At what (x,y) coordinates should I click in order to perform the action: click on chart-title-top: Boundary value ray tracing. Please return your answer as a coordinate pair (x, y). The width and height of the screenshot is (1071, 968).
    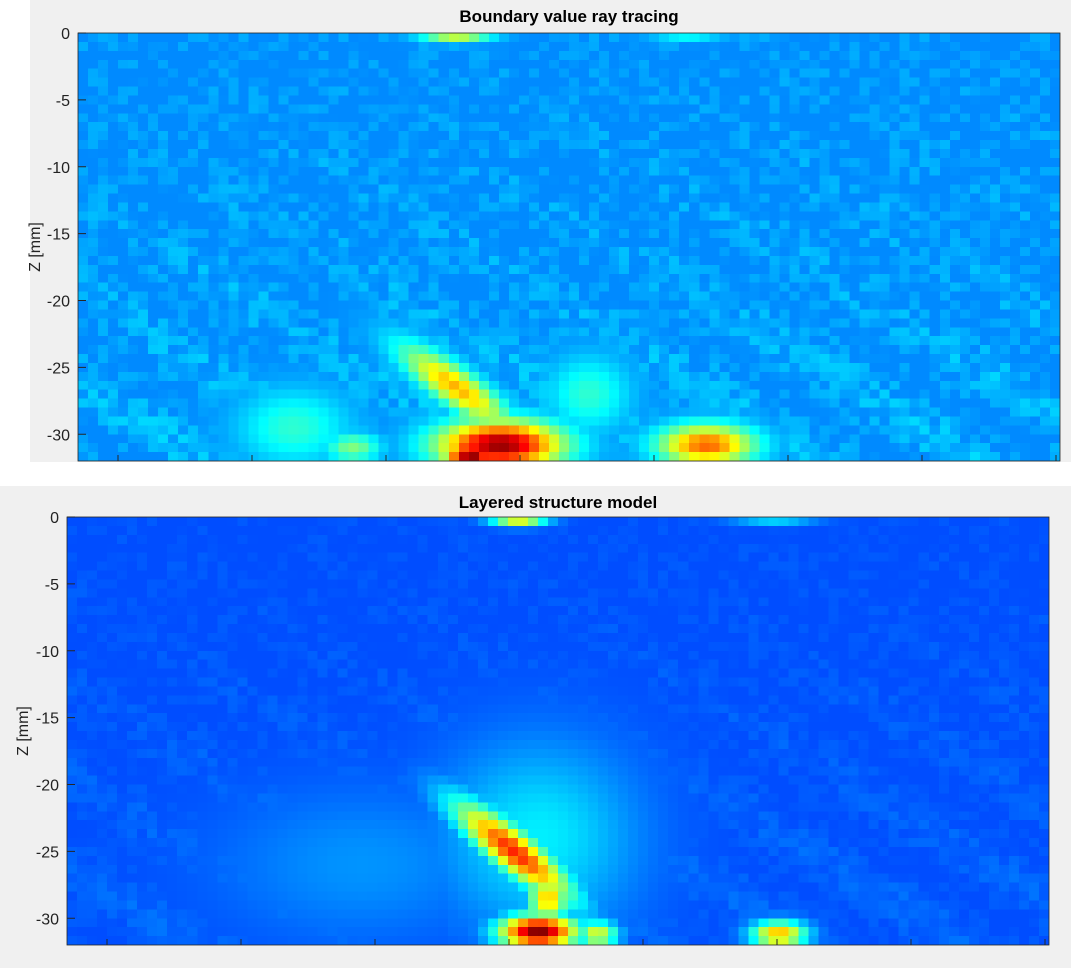
    Looking at the image, I should click on (569, 16).